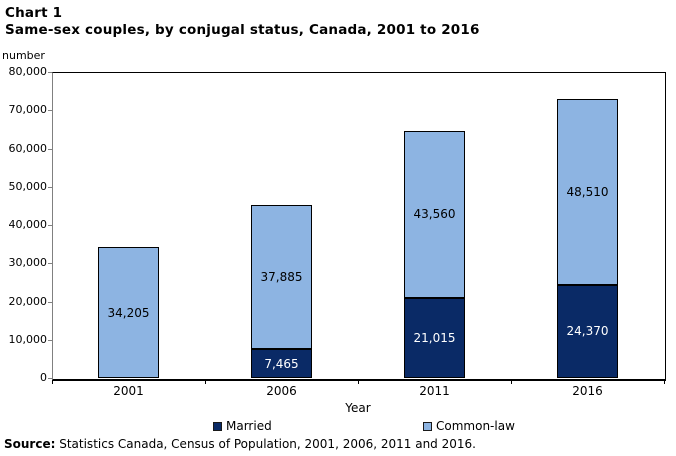 The width and height of the screenshot is (676, 456). What do you see at coordinates (28, 339) in the screenshot?
I see `y-tick-label: 10,000` at bounding box center [28, 339].